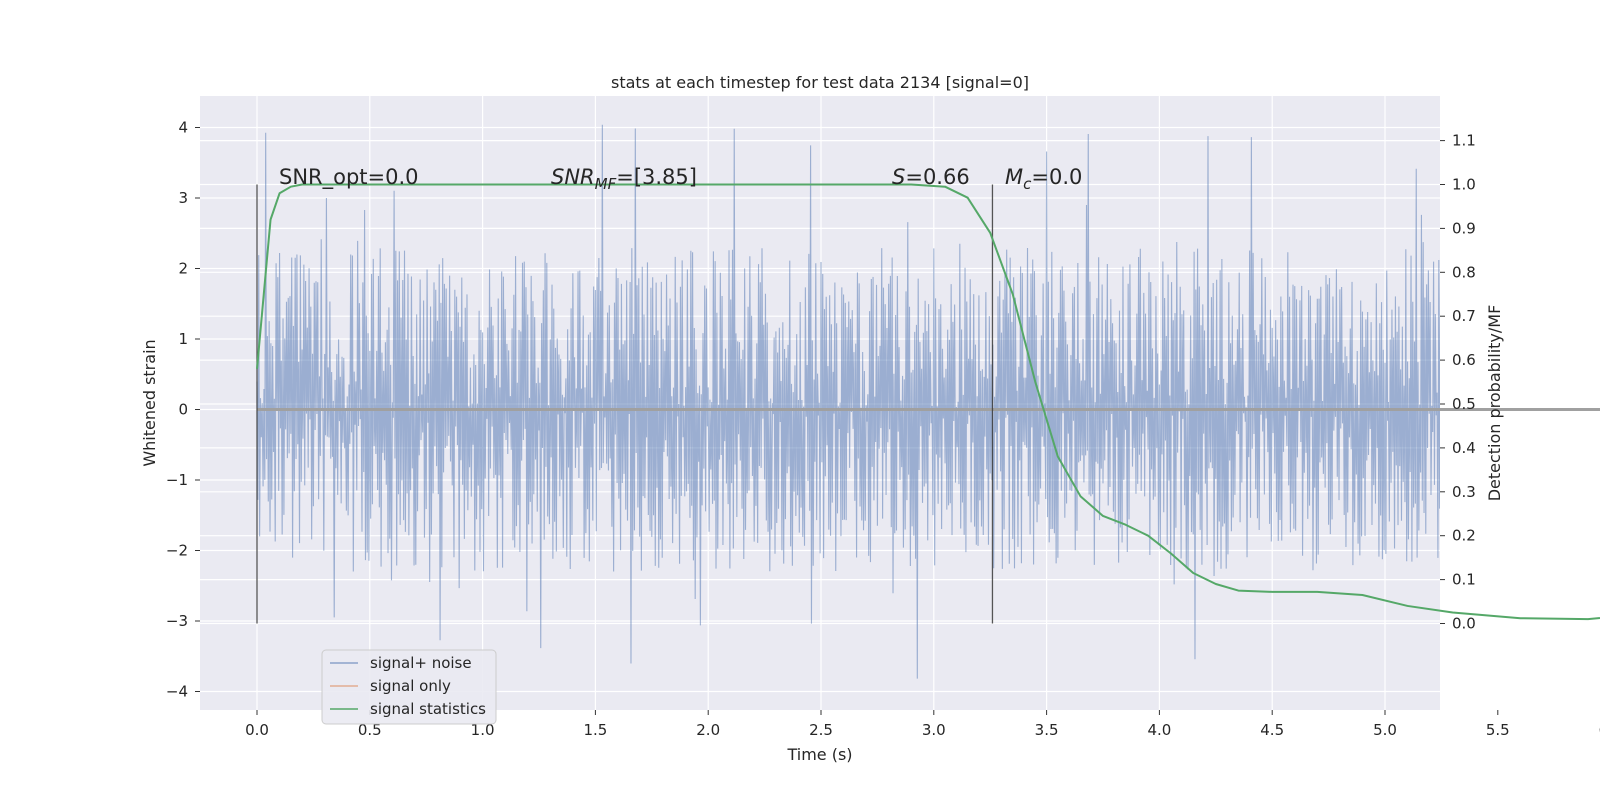  What do you see at coordinates (177, 551) in the screenshot?
I see `y-left-tick-label: −2` at bounding box center [177, 551].